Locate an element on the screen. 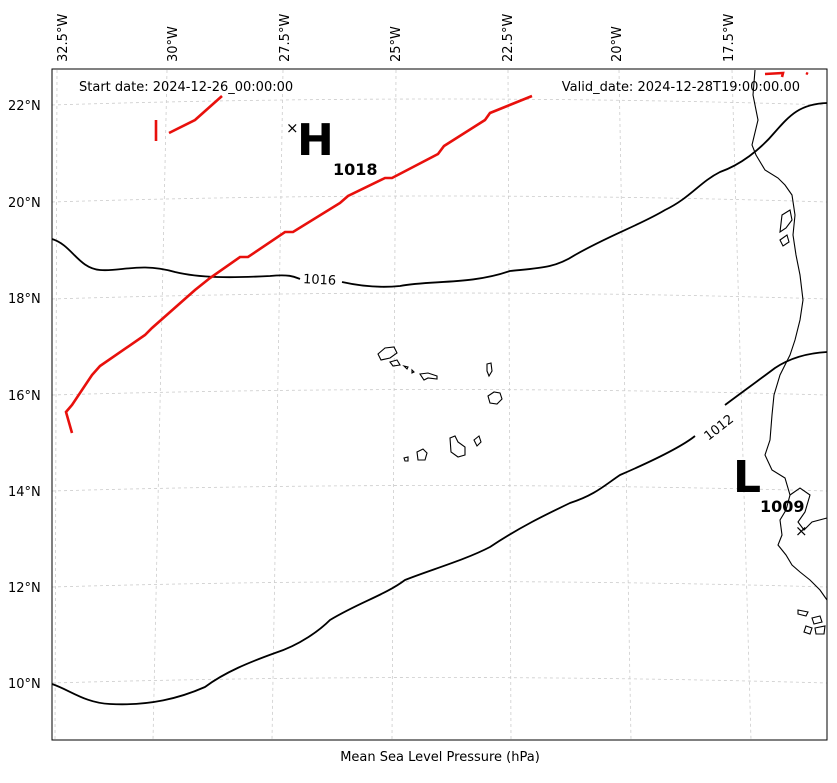  parallel-22n is located at coordinates (439, 102).